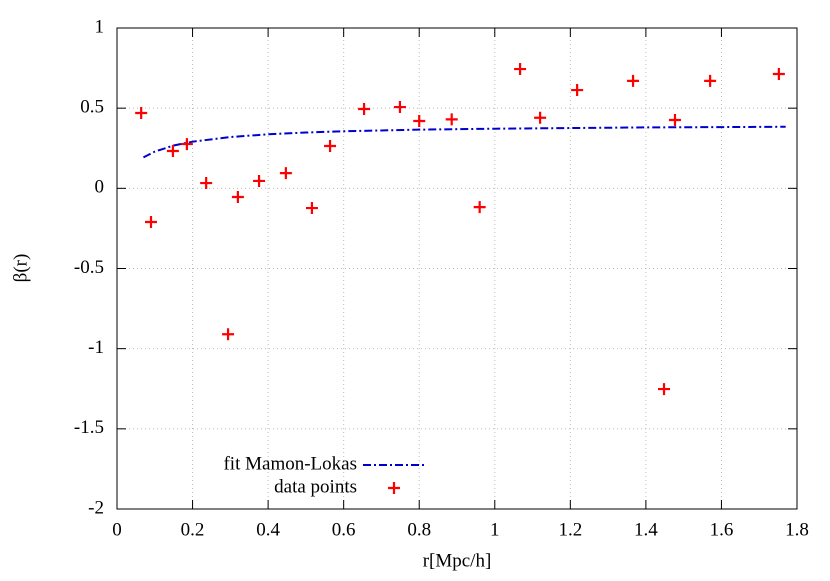  What do you see at coordinates (290, 463) in the screenshot?
I see `legend-label: fit Mamon-Lokas` at bounding box center [290, 463].